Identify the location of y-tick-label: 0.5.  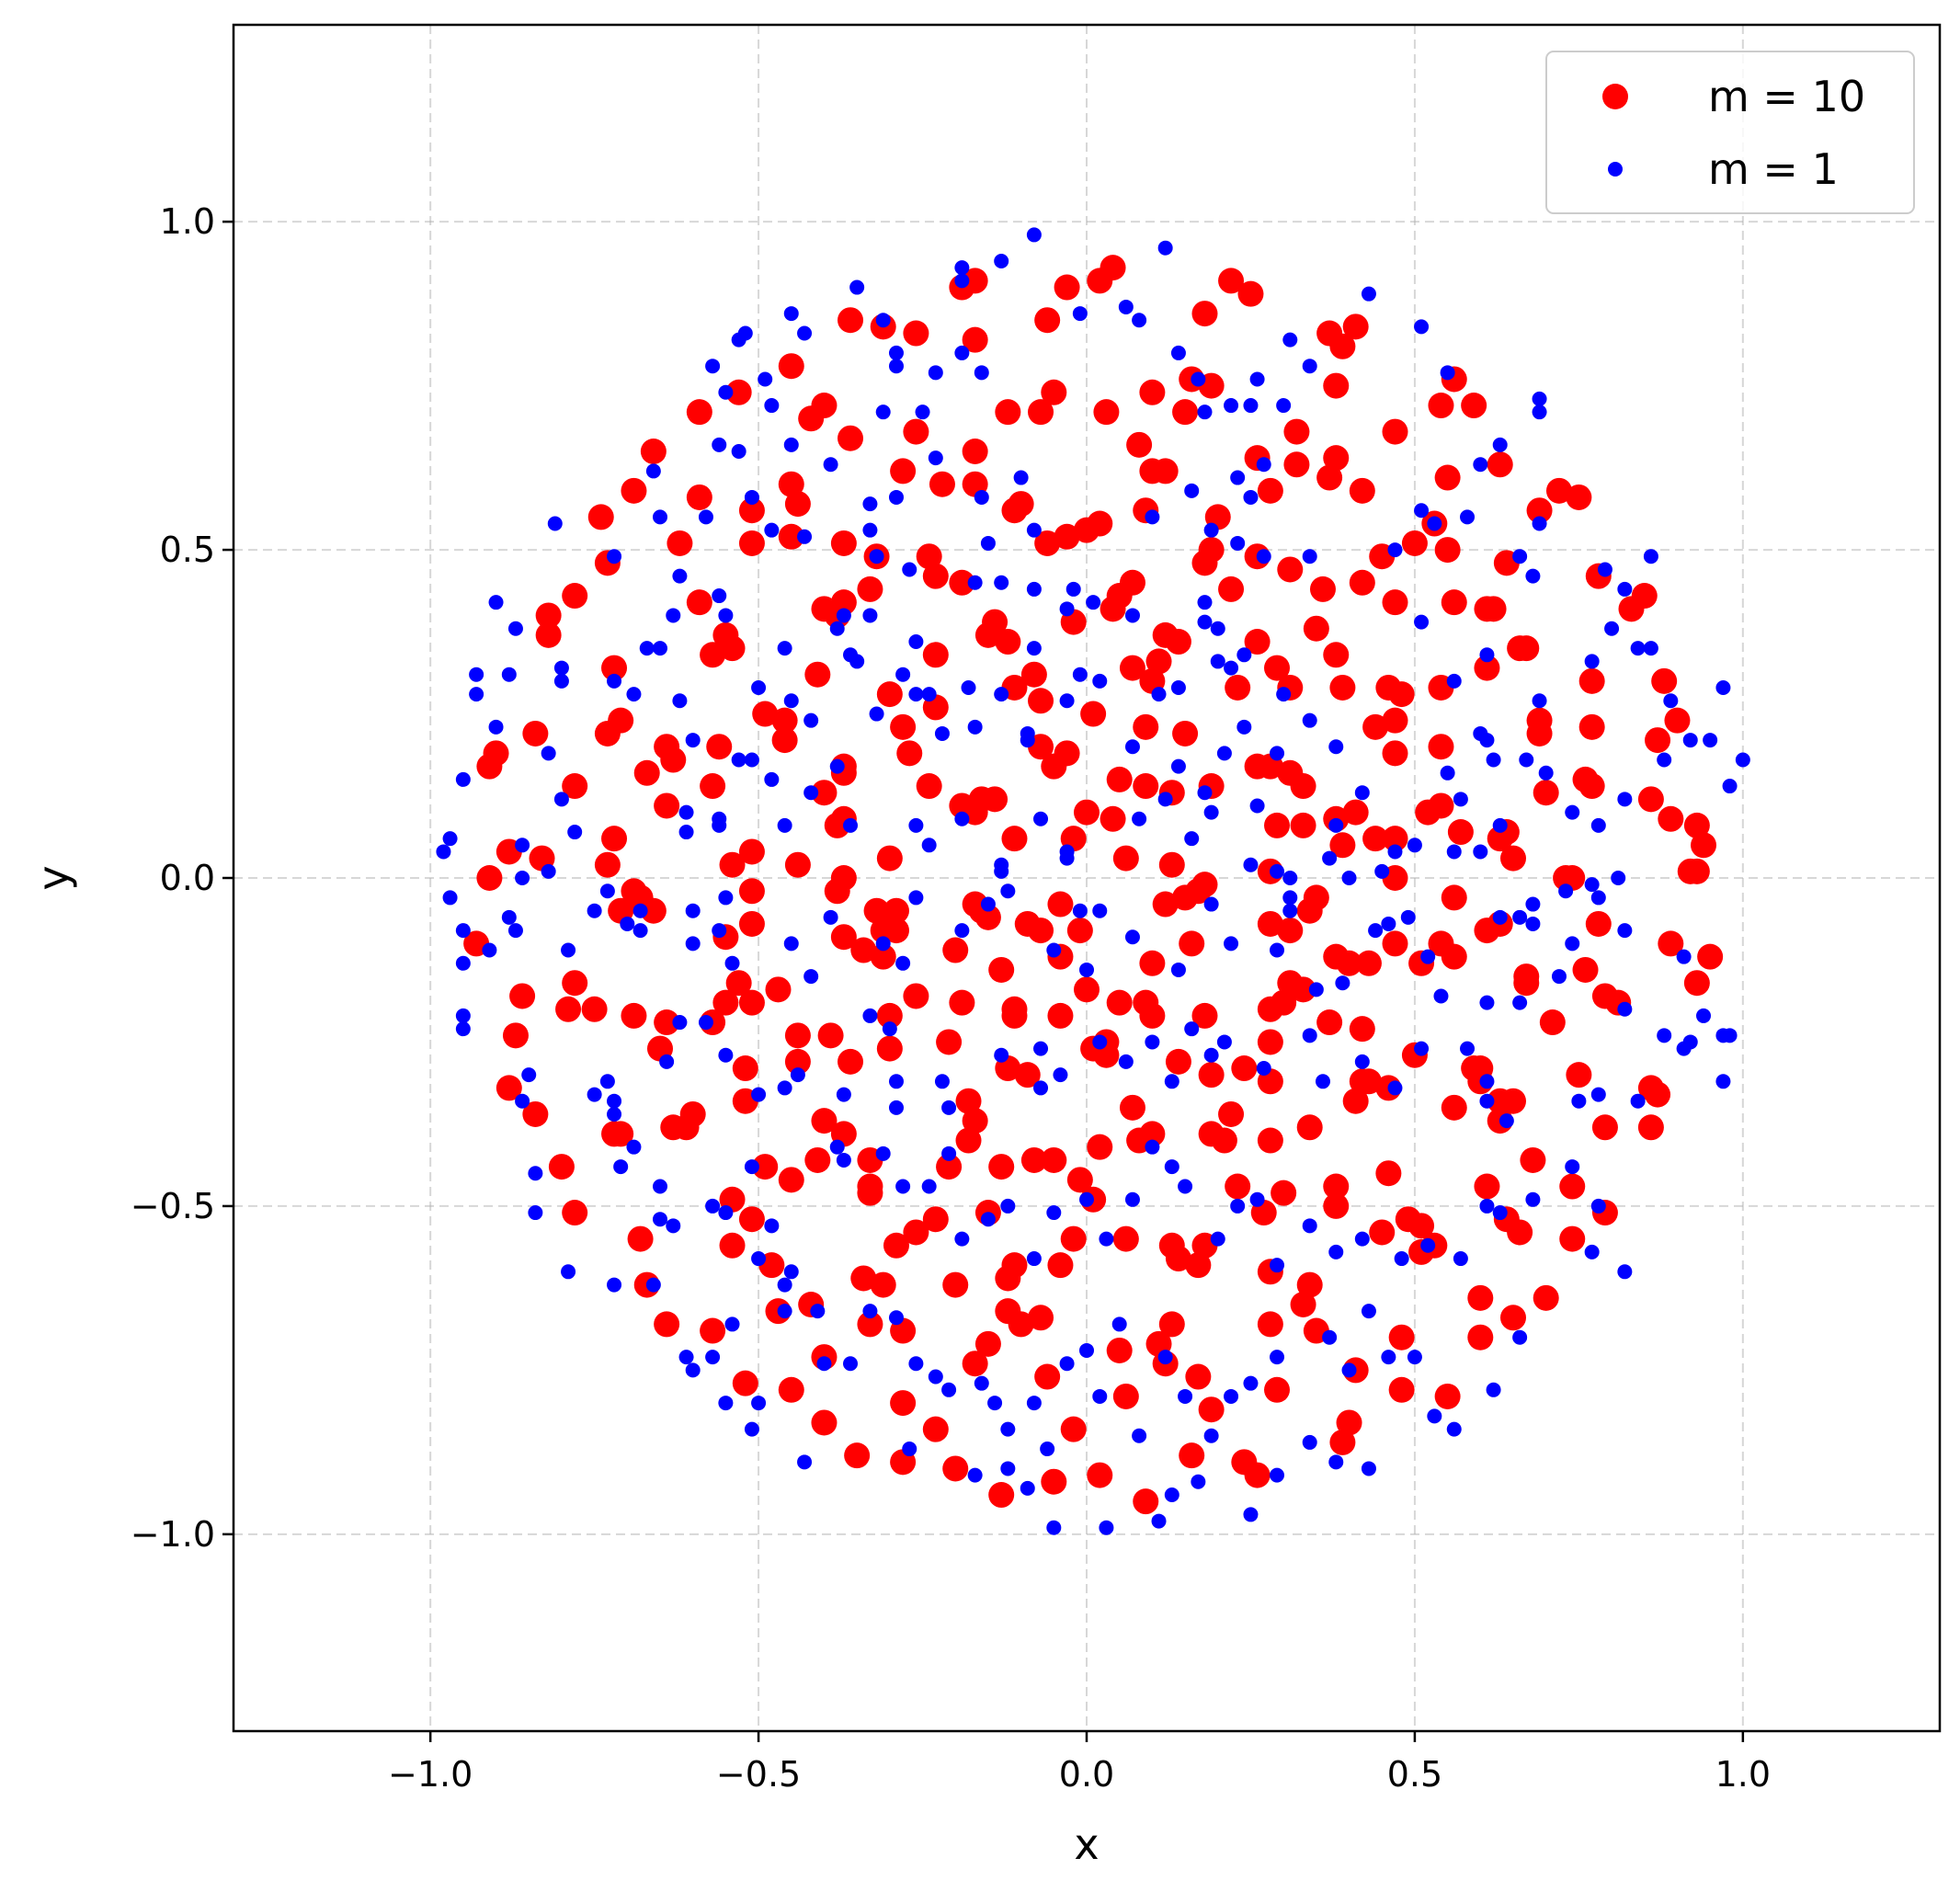
(187, 550).